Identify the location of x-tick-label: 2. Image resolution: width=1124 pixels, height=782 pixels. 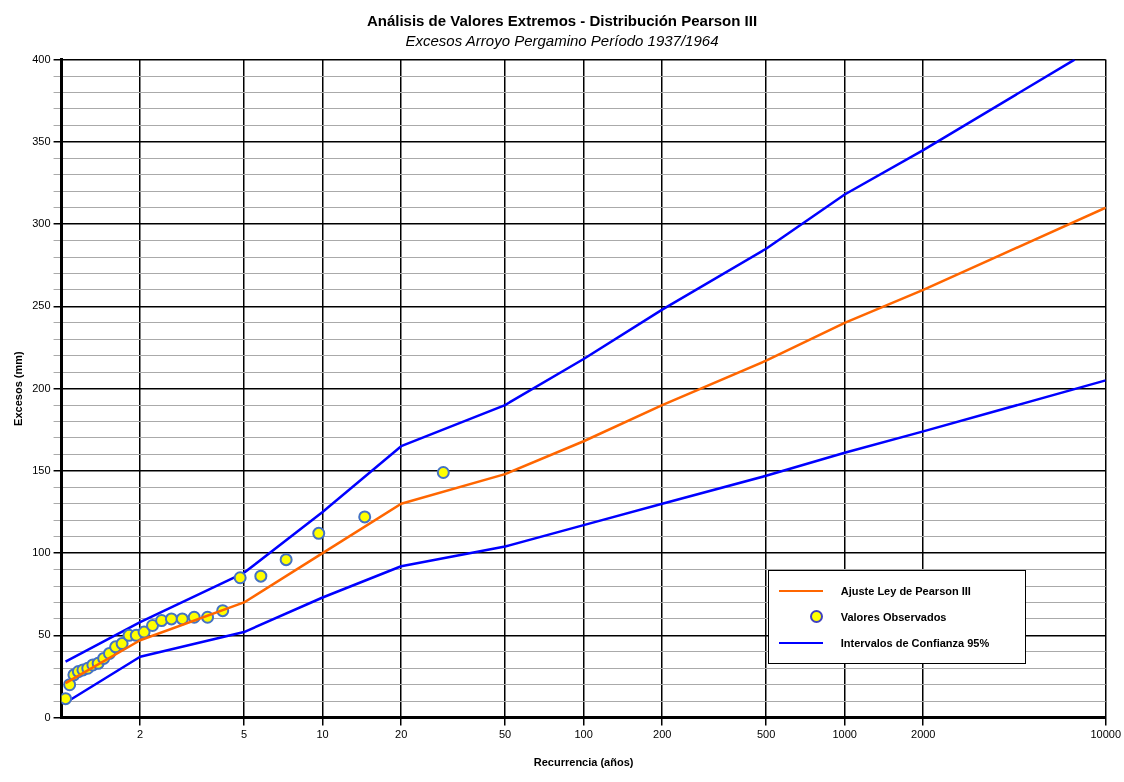
(140, 734).